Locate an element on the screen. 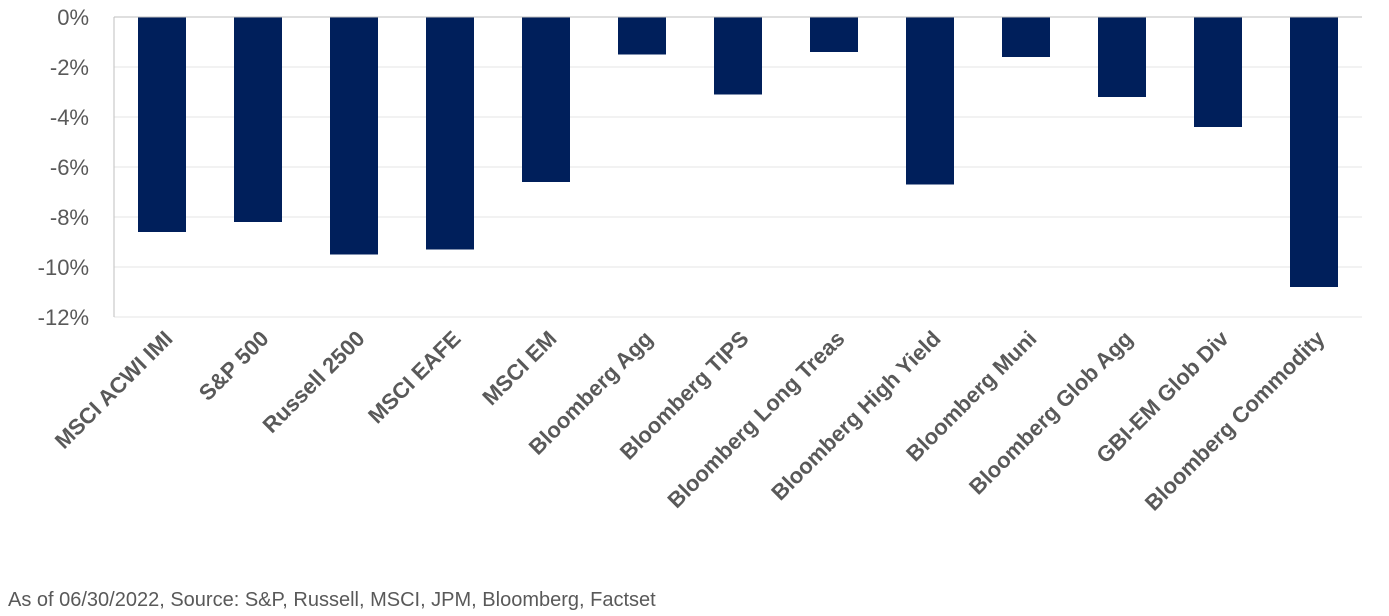  bar-bloomberg-tips is located at coordinates (738, 56).